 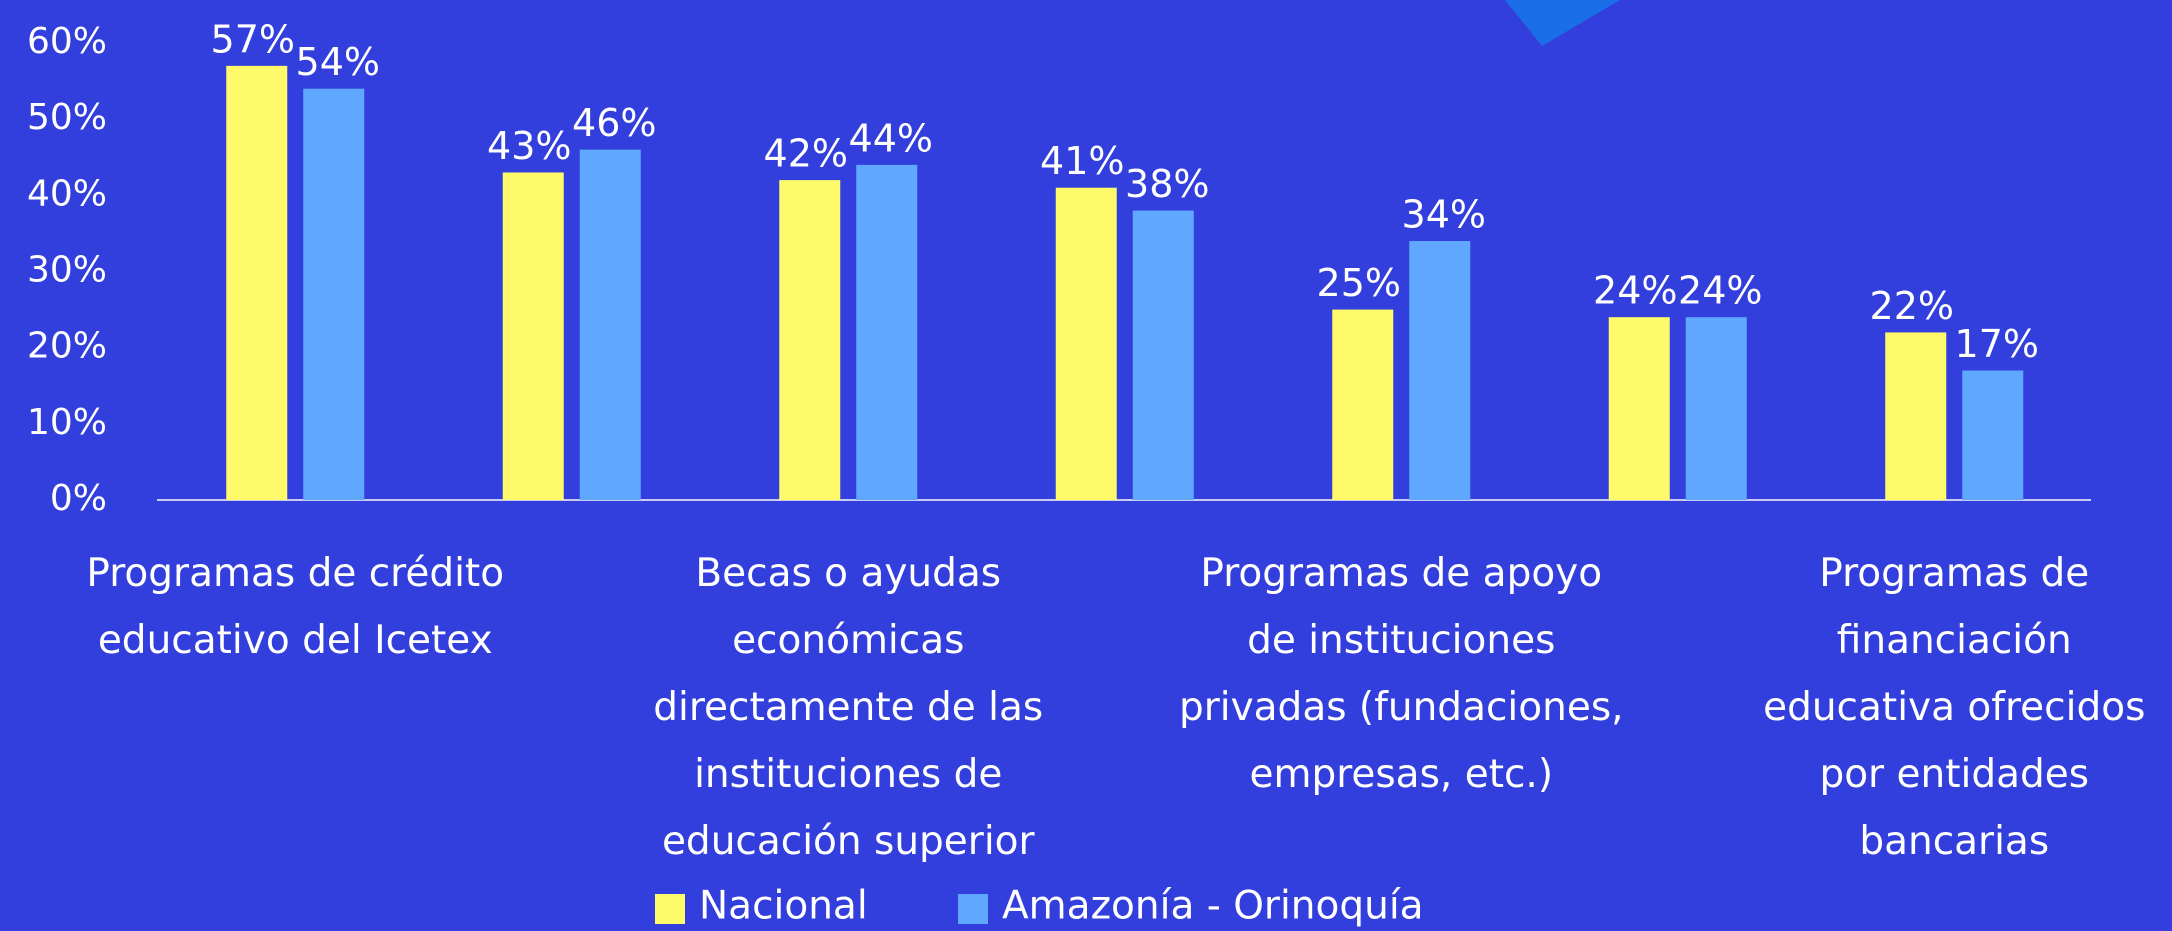 What do you see at coordinates (1997, 344) in the screenshot?
I see `data-label: 17%` at bounding box center [1997, 344].